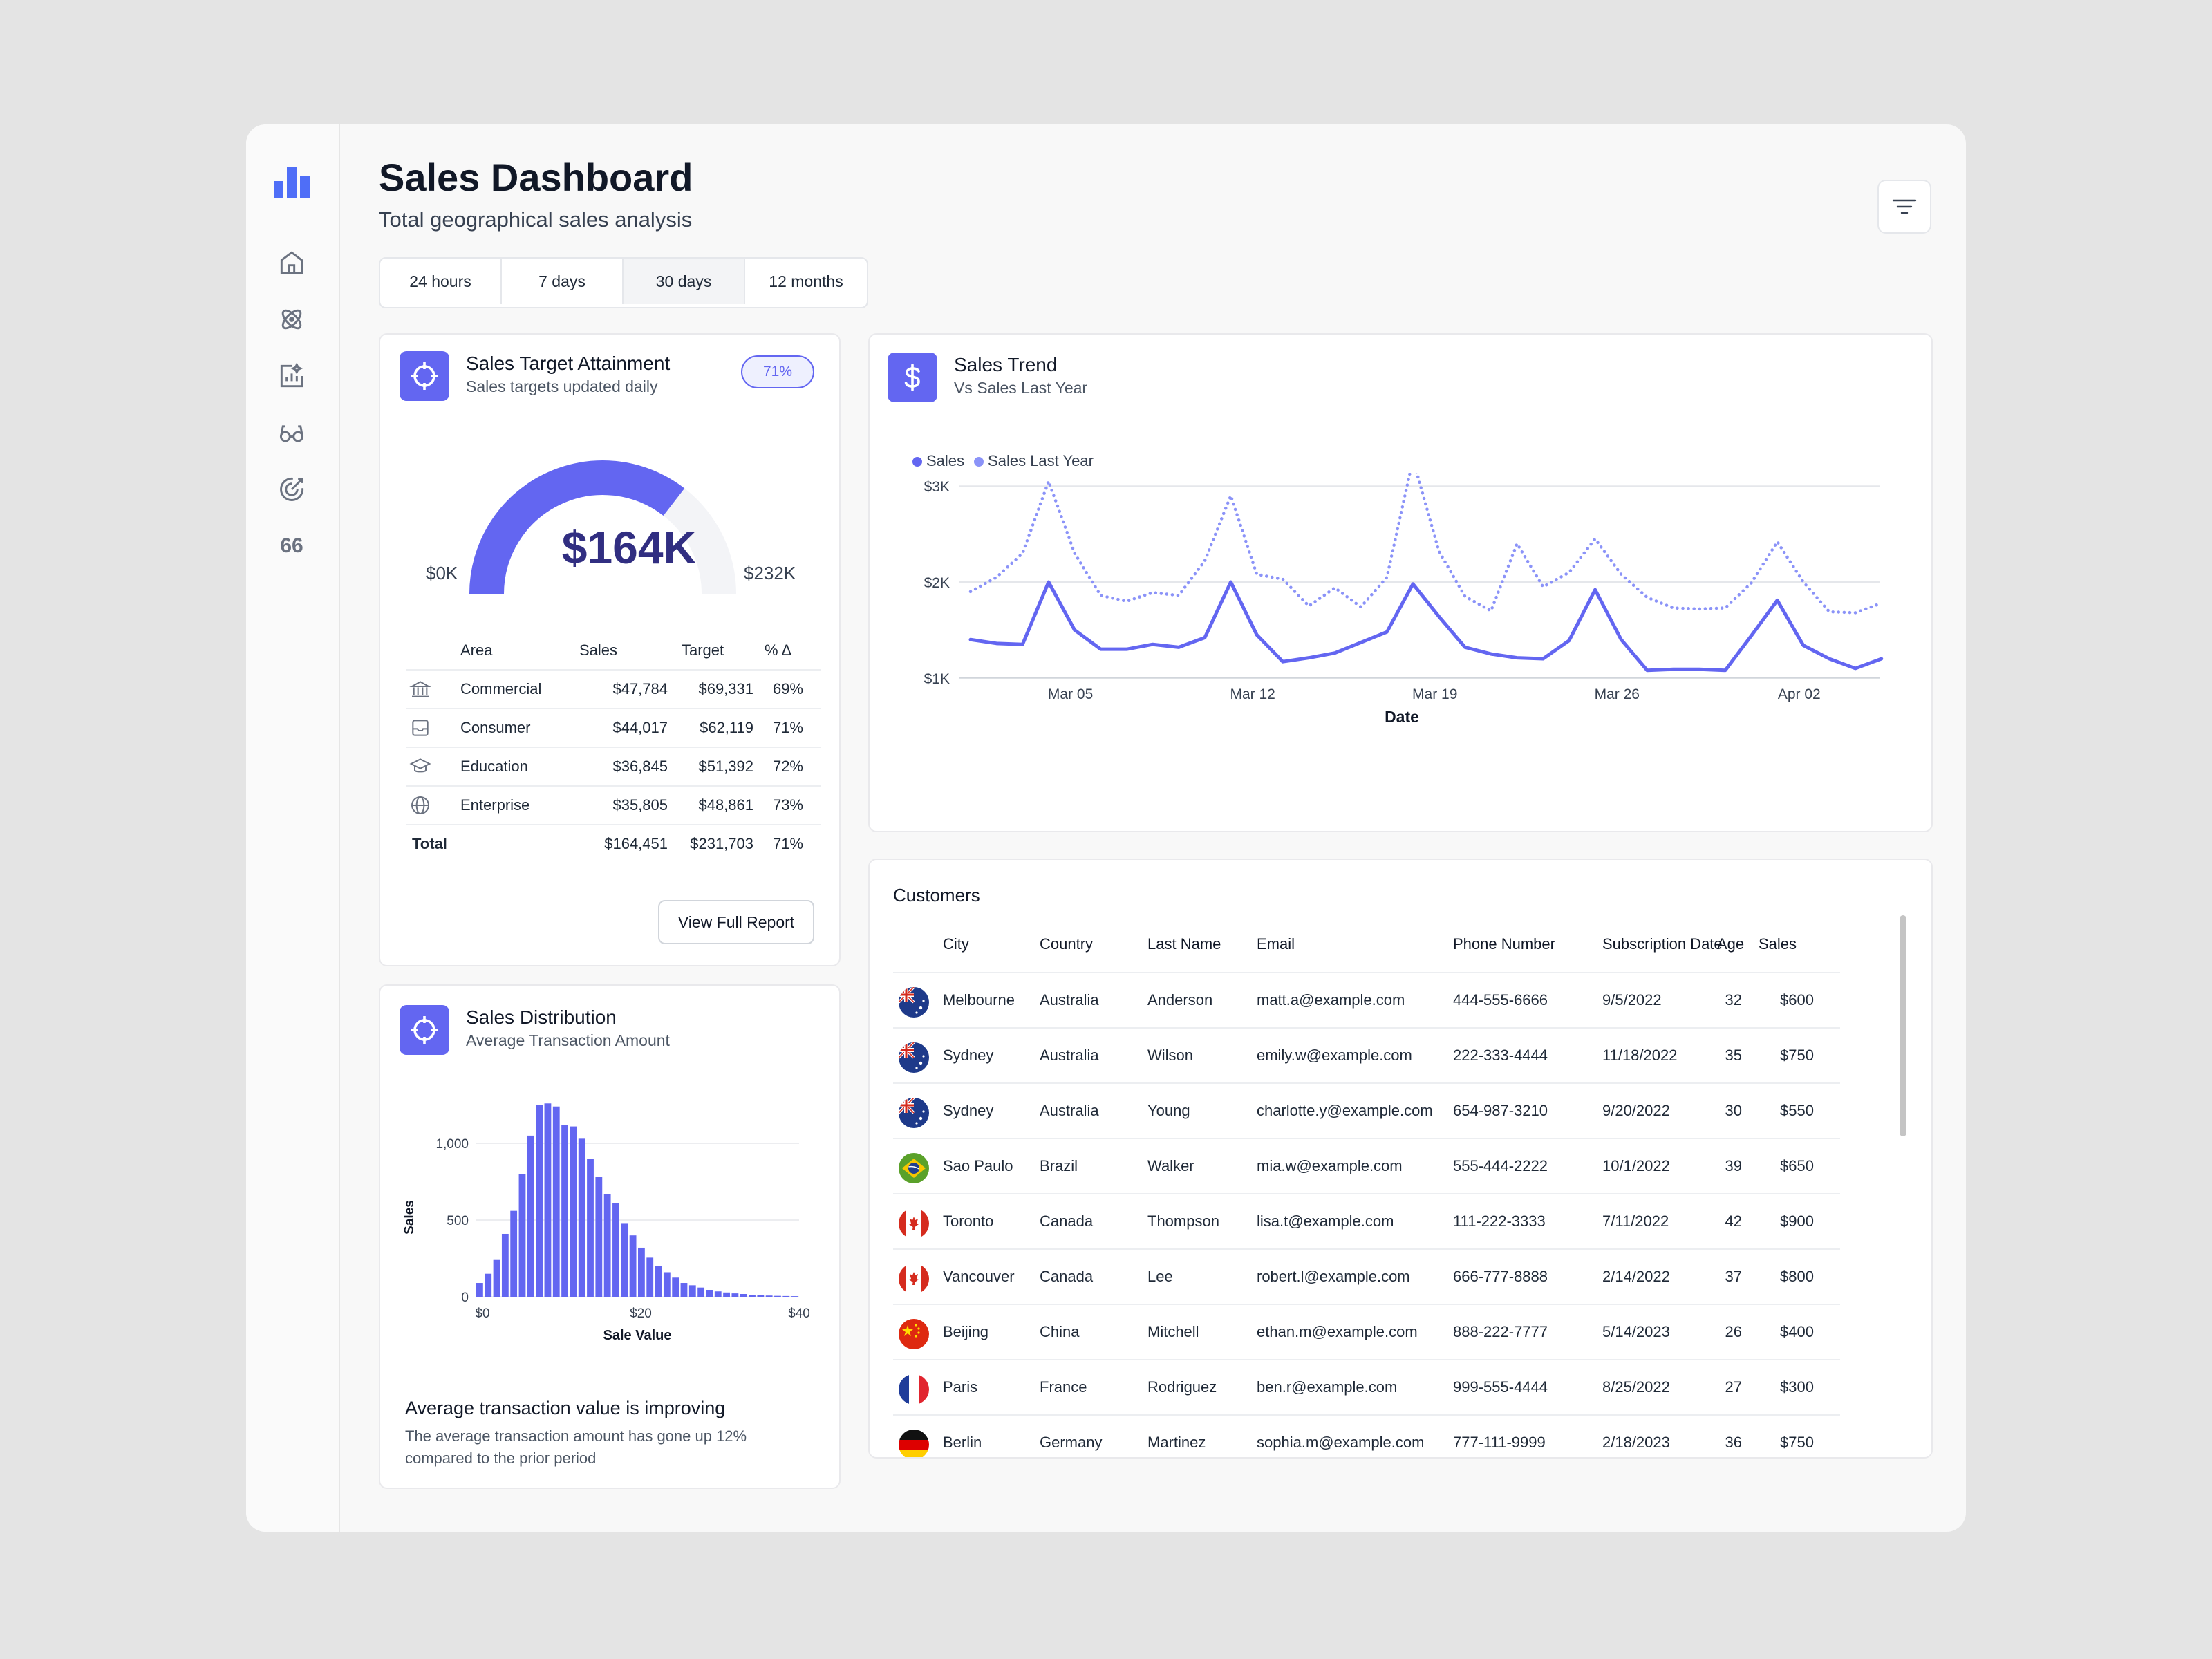  I want to click on cell-subscription-date: 10/1/2022, so click(1636, 1166).